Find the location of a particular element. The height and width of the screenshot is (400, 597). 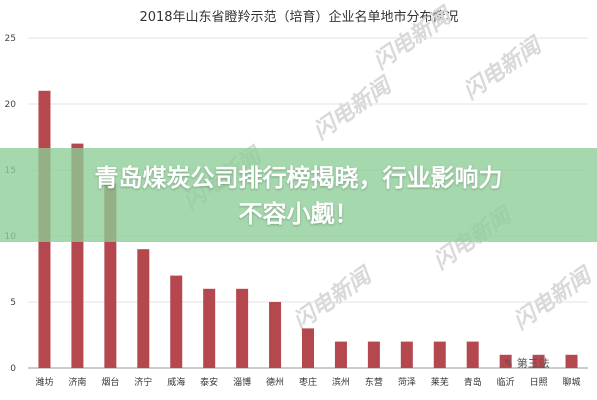

x-category-label: 莱芜 is located at coordinates (440, 382).